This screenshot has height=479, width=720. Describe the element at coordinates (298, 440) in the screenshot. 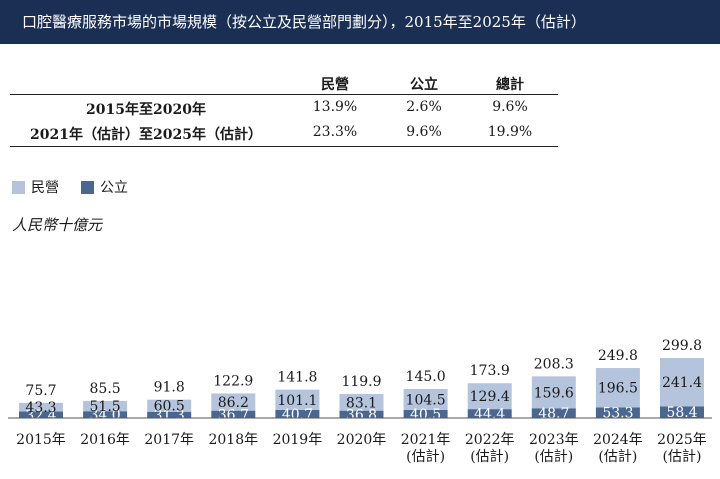

I see `x-tick-label: 2019年` at that location.